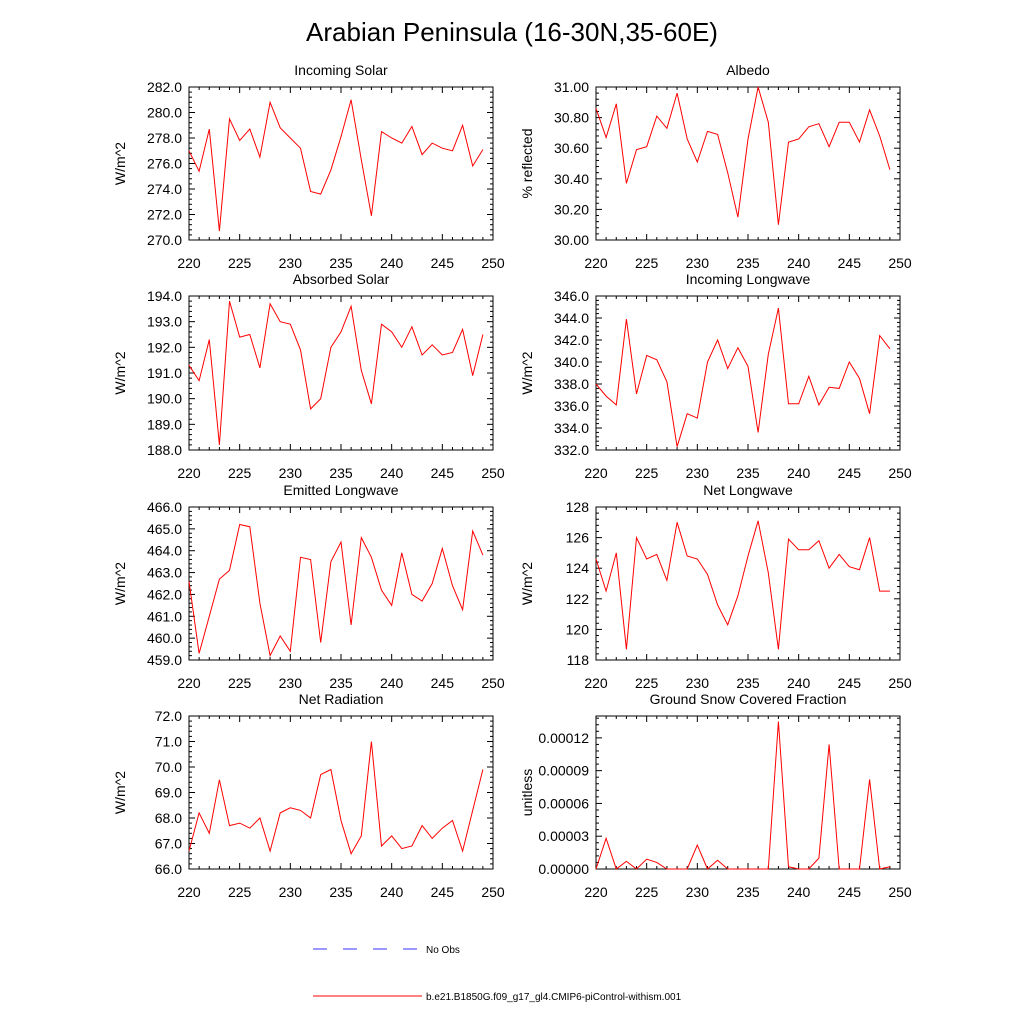  I want to click on series-line-incoming-longwave, so click(743, 377).